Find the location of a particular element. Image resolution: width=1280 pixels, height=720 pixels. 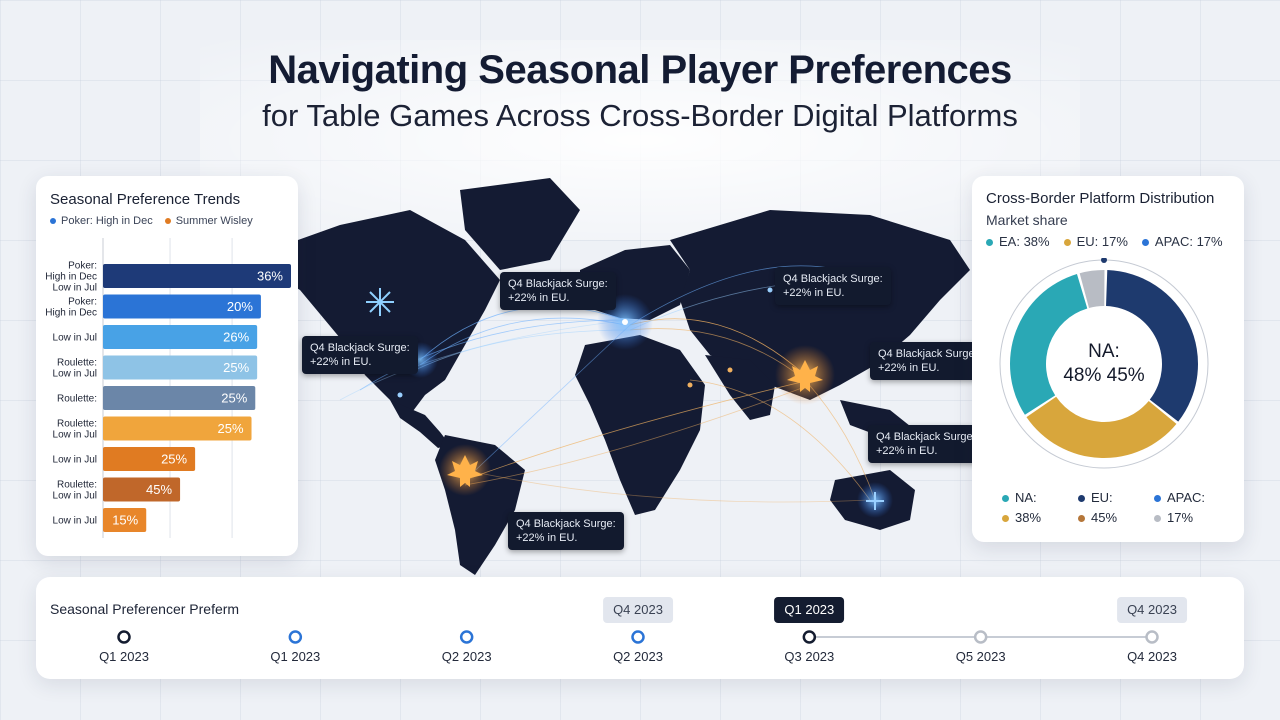

bar-value-label-8: 15% is located at coordinates (125, 520).